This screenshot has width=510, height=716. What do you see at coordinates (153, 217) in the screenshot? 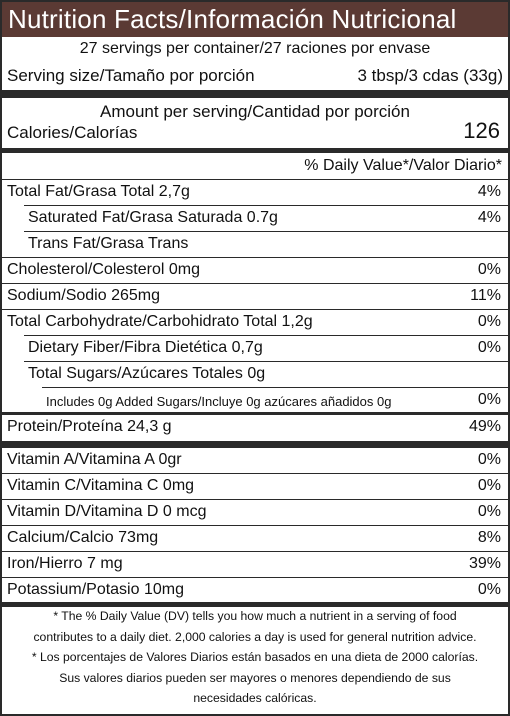
I see `nutrient-name: Saturated Fat/Grasa Saturada 0.7g` at bounding box center [153, 217].